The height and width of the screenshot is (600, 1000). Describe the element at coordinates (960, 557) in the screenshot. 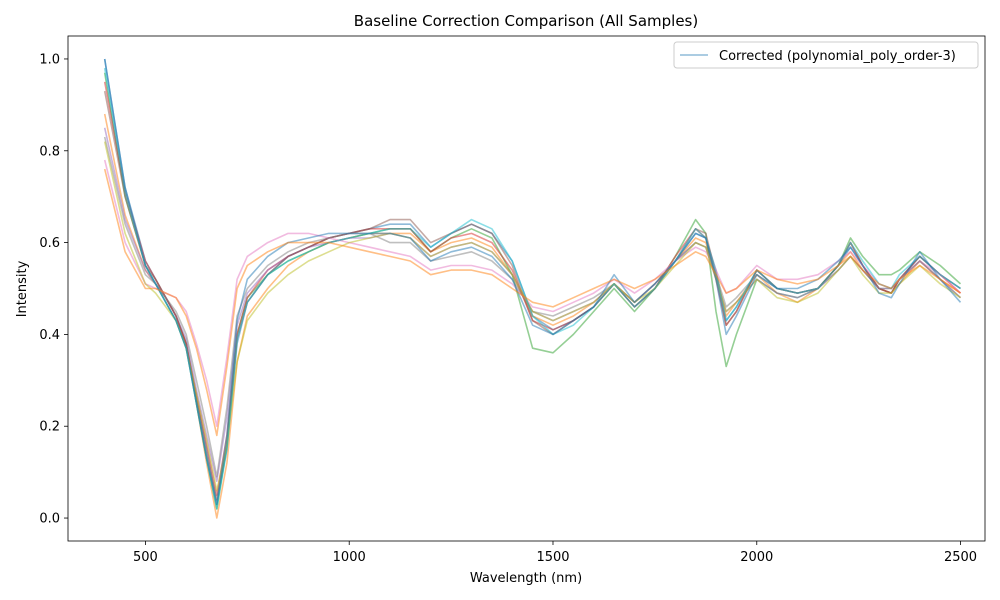

I see `x-tick-label: 2500` at that location.